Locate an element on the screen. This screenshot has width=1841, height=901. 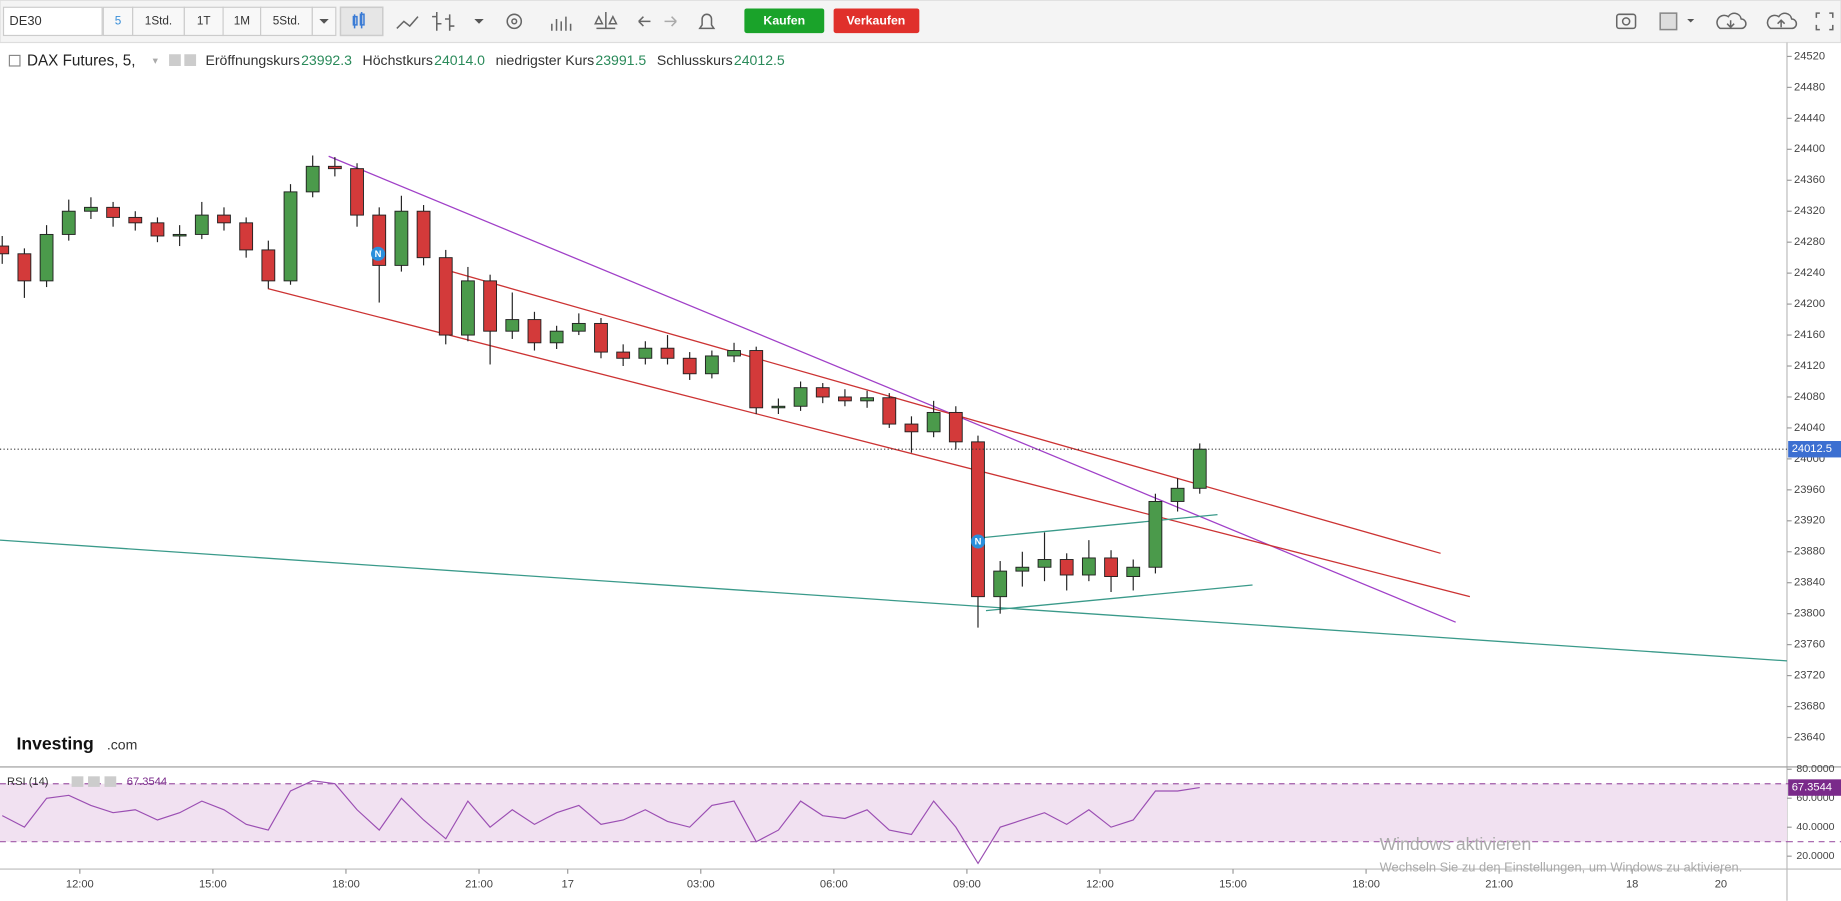
buy-label: Kaufen is located at coordinates (784, 21).